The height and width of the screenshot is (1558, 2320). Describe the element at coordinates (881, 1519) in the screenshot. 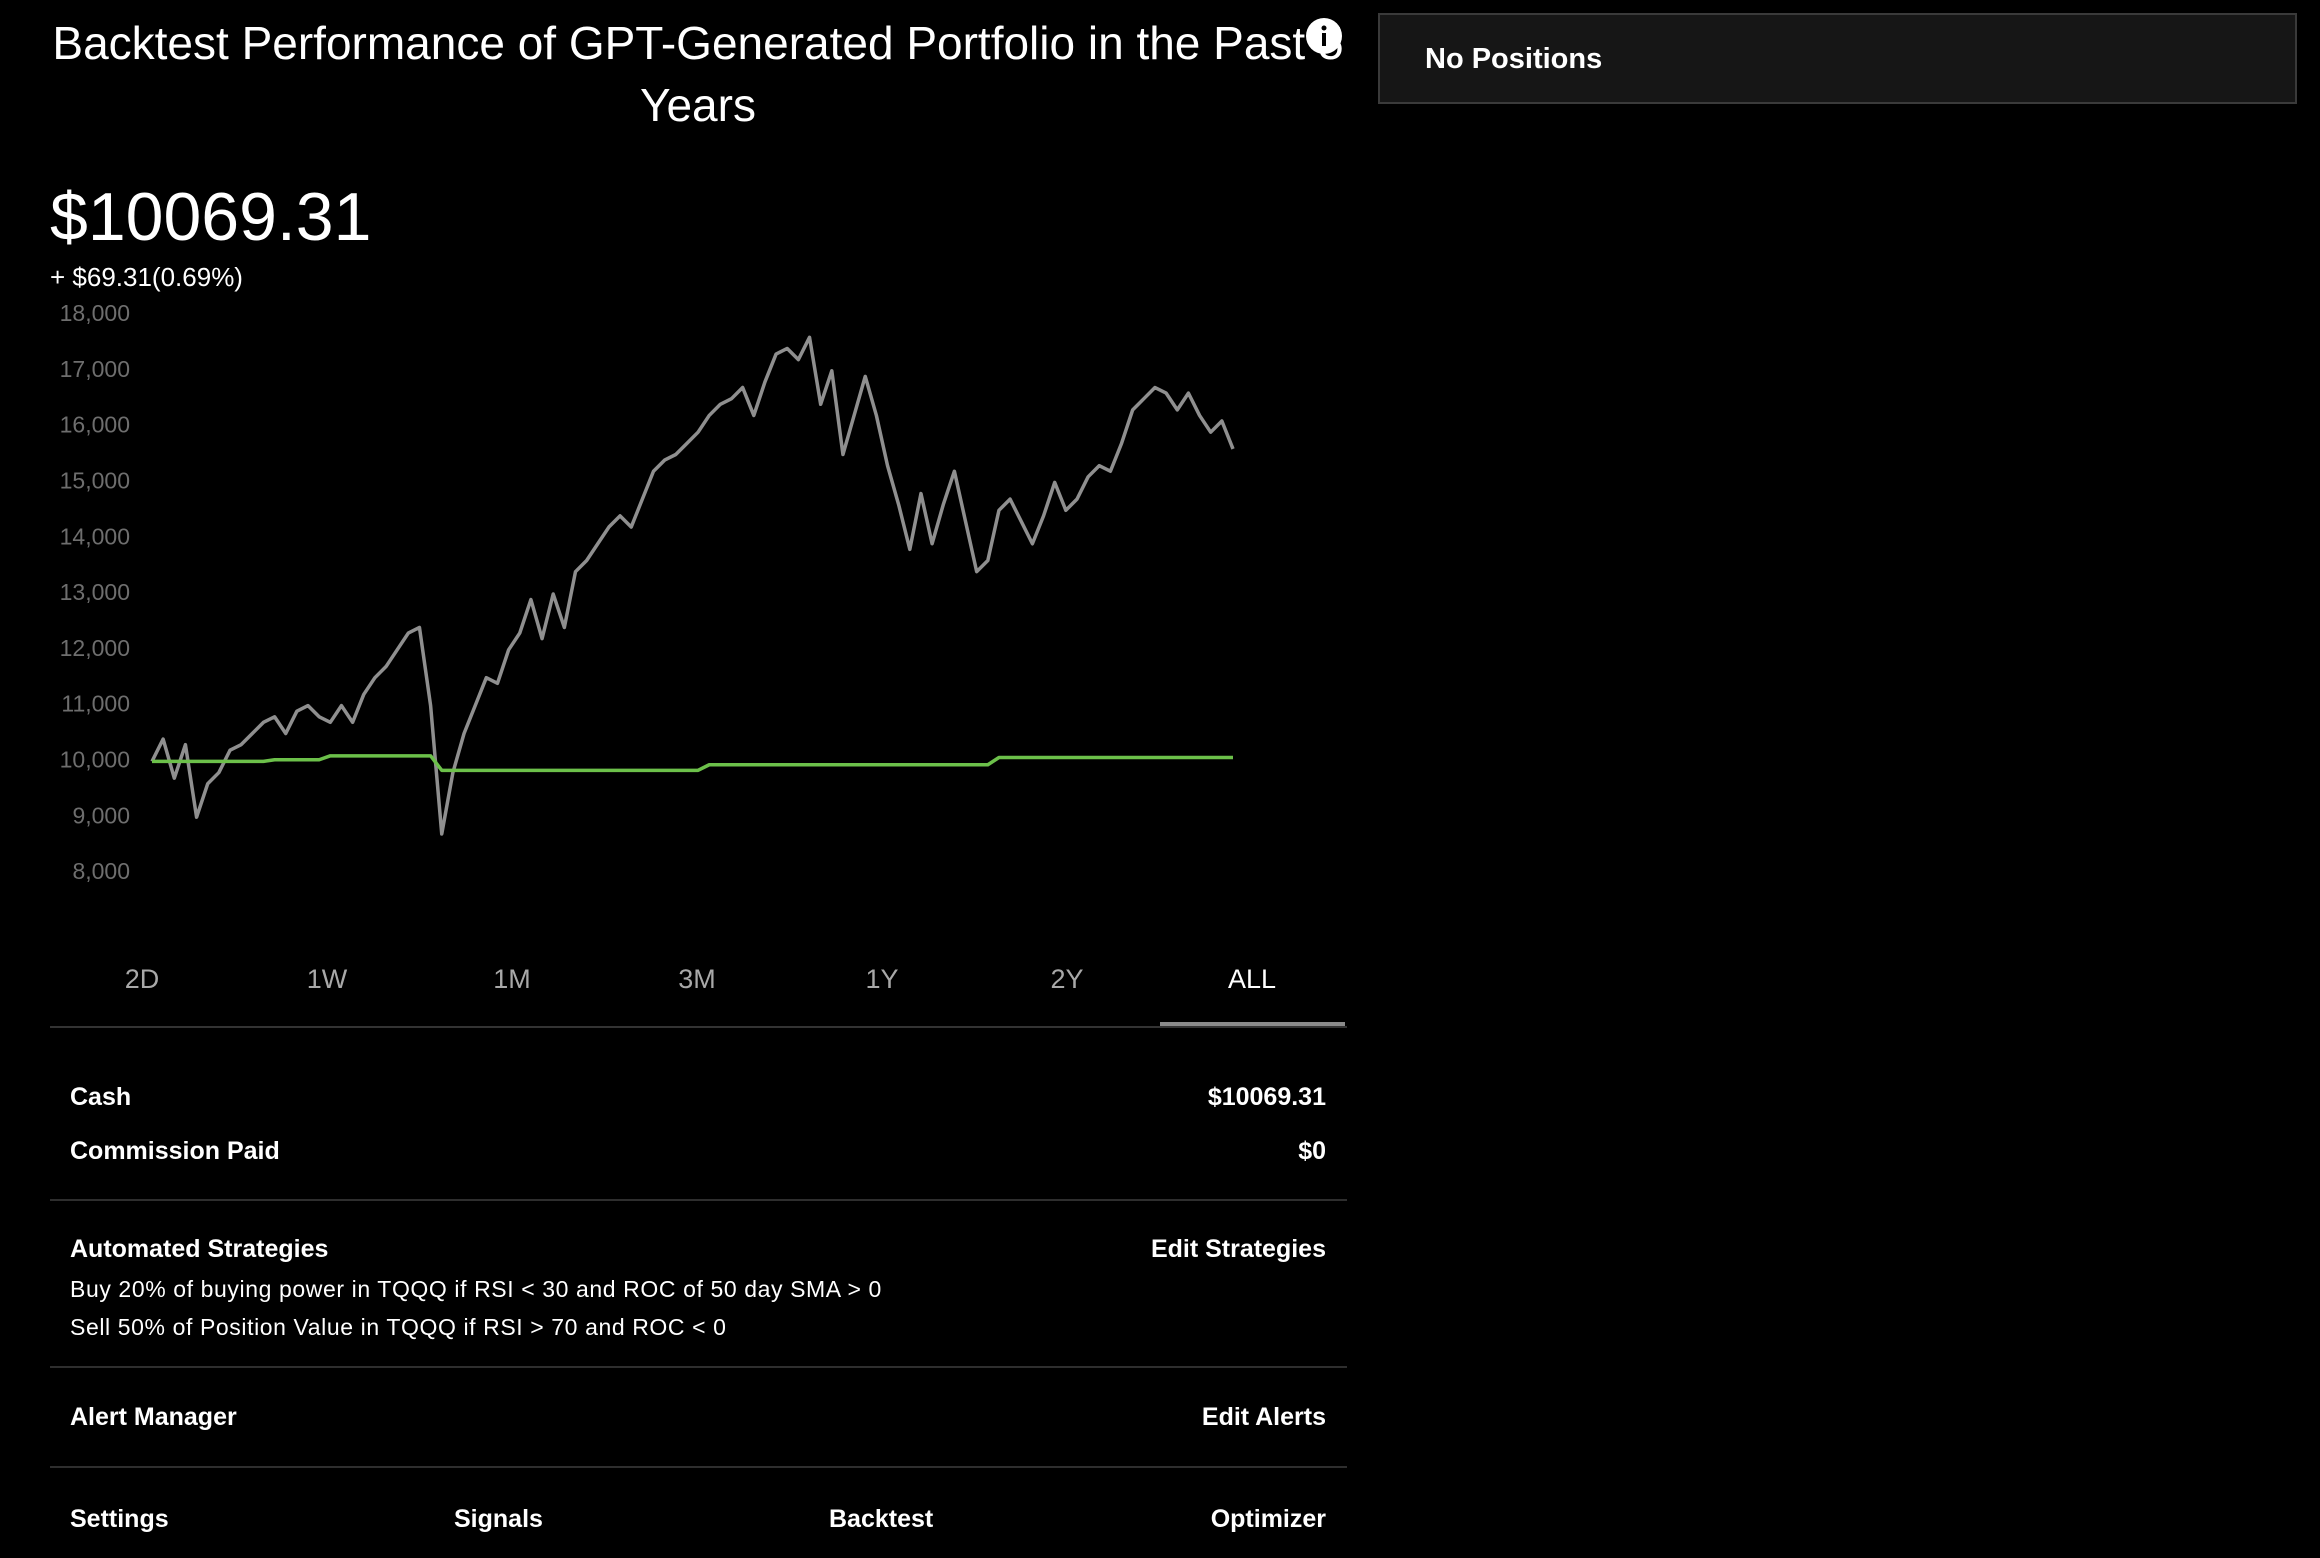

I see `nav-item: Backtest` at that location.